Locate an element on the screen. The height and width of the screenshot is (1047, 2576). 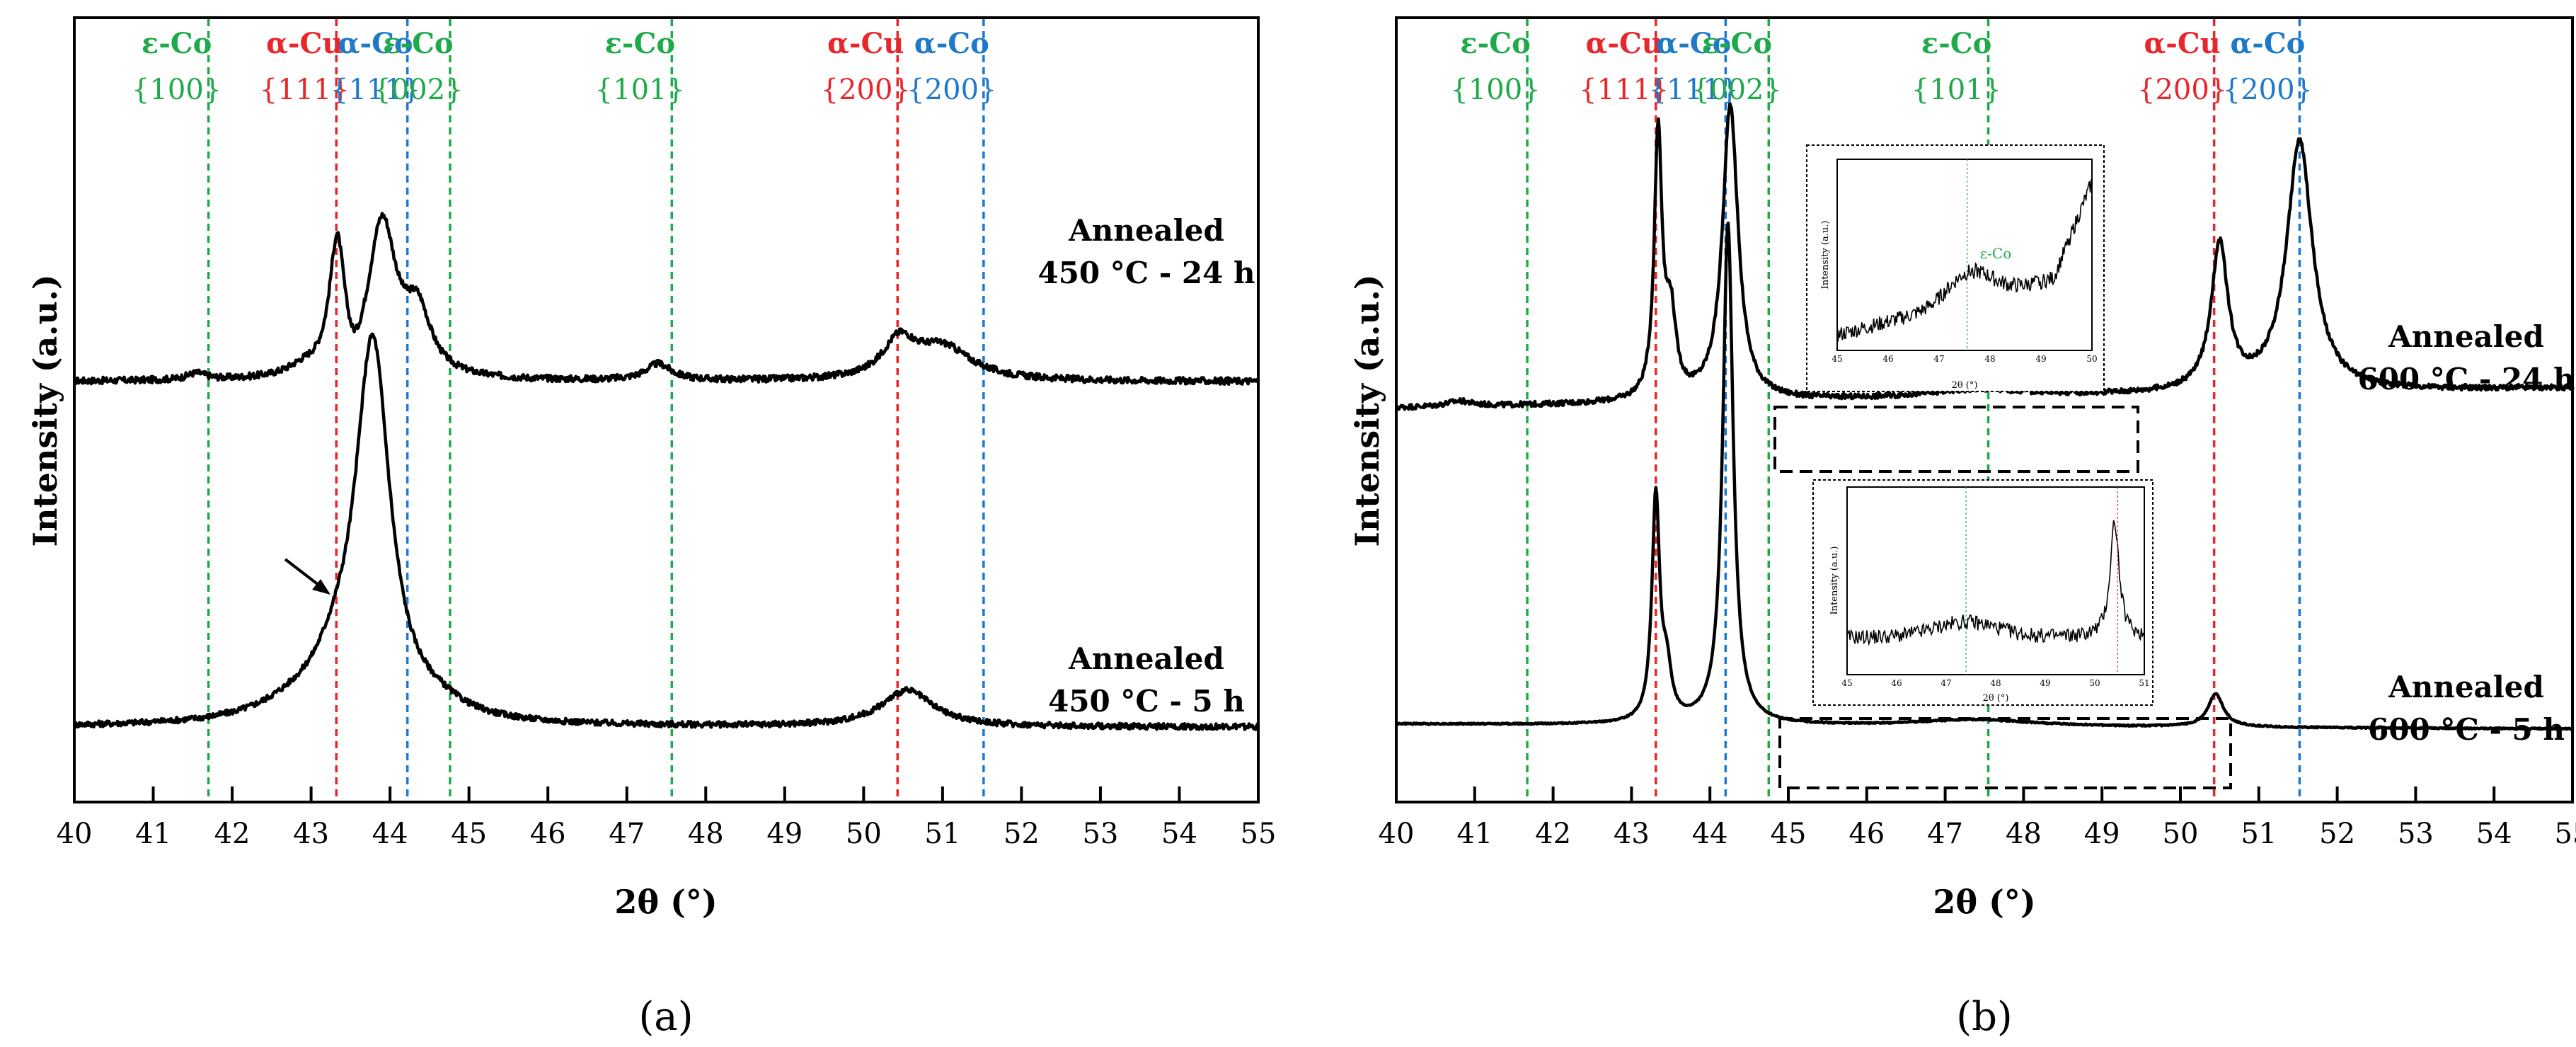
inset-top-plot-frame is located at coordinates (1965, 255).